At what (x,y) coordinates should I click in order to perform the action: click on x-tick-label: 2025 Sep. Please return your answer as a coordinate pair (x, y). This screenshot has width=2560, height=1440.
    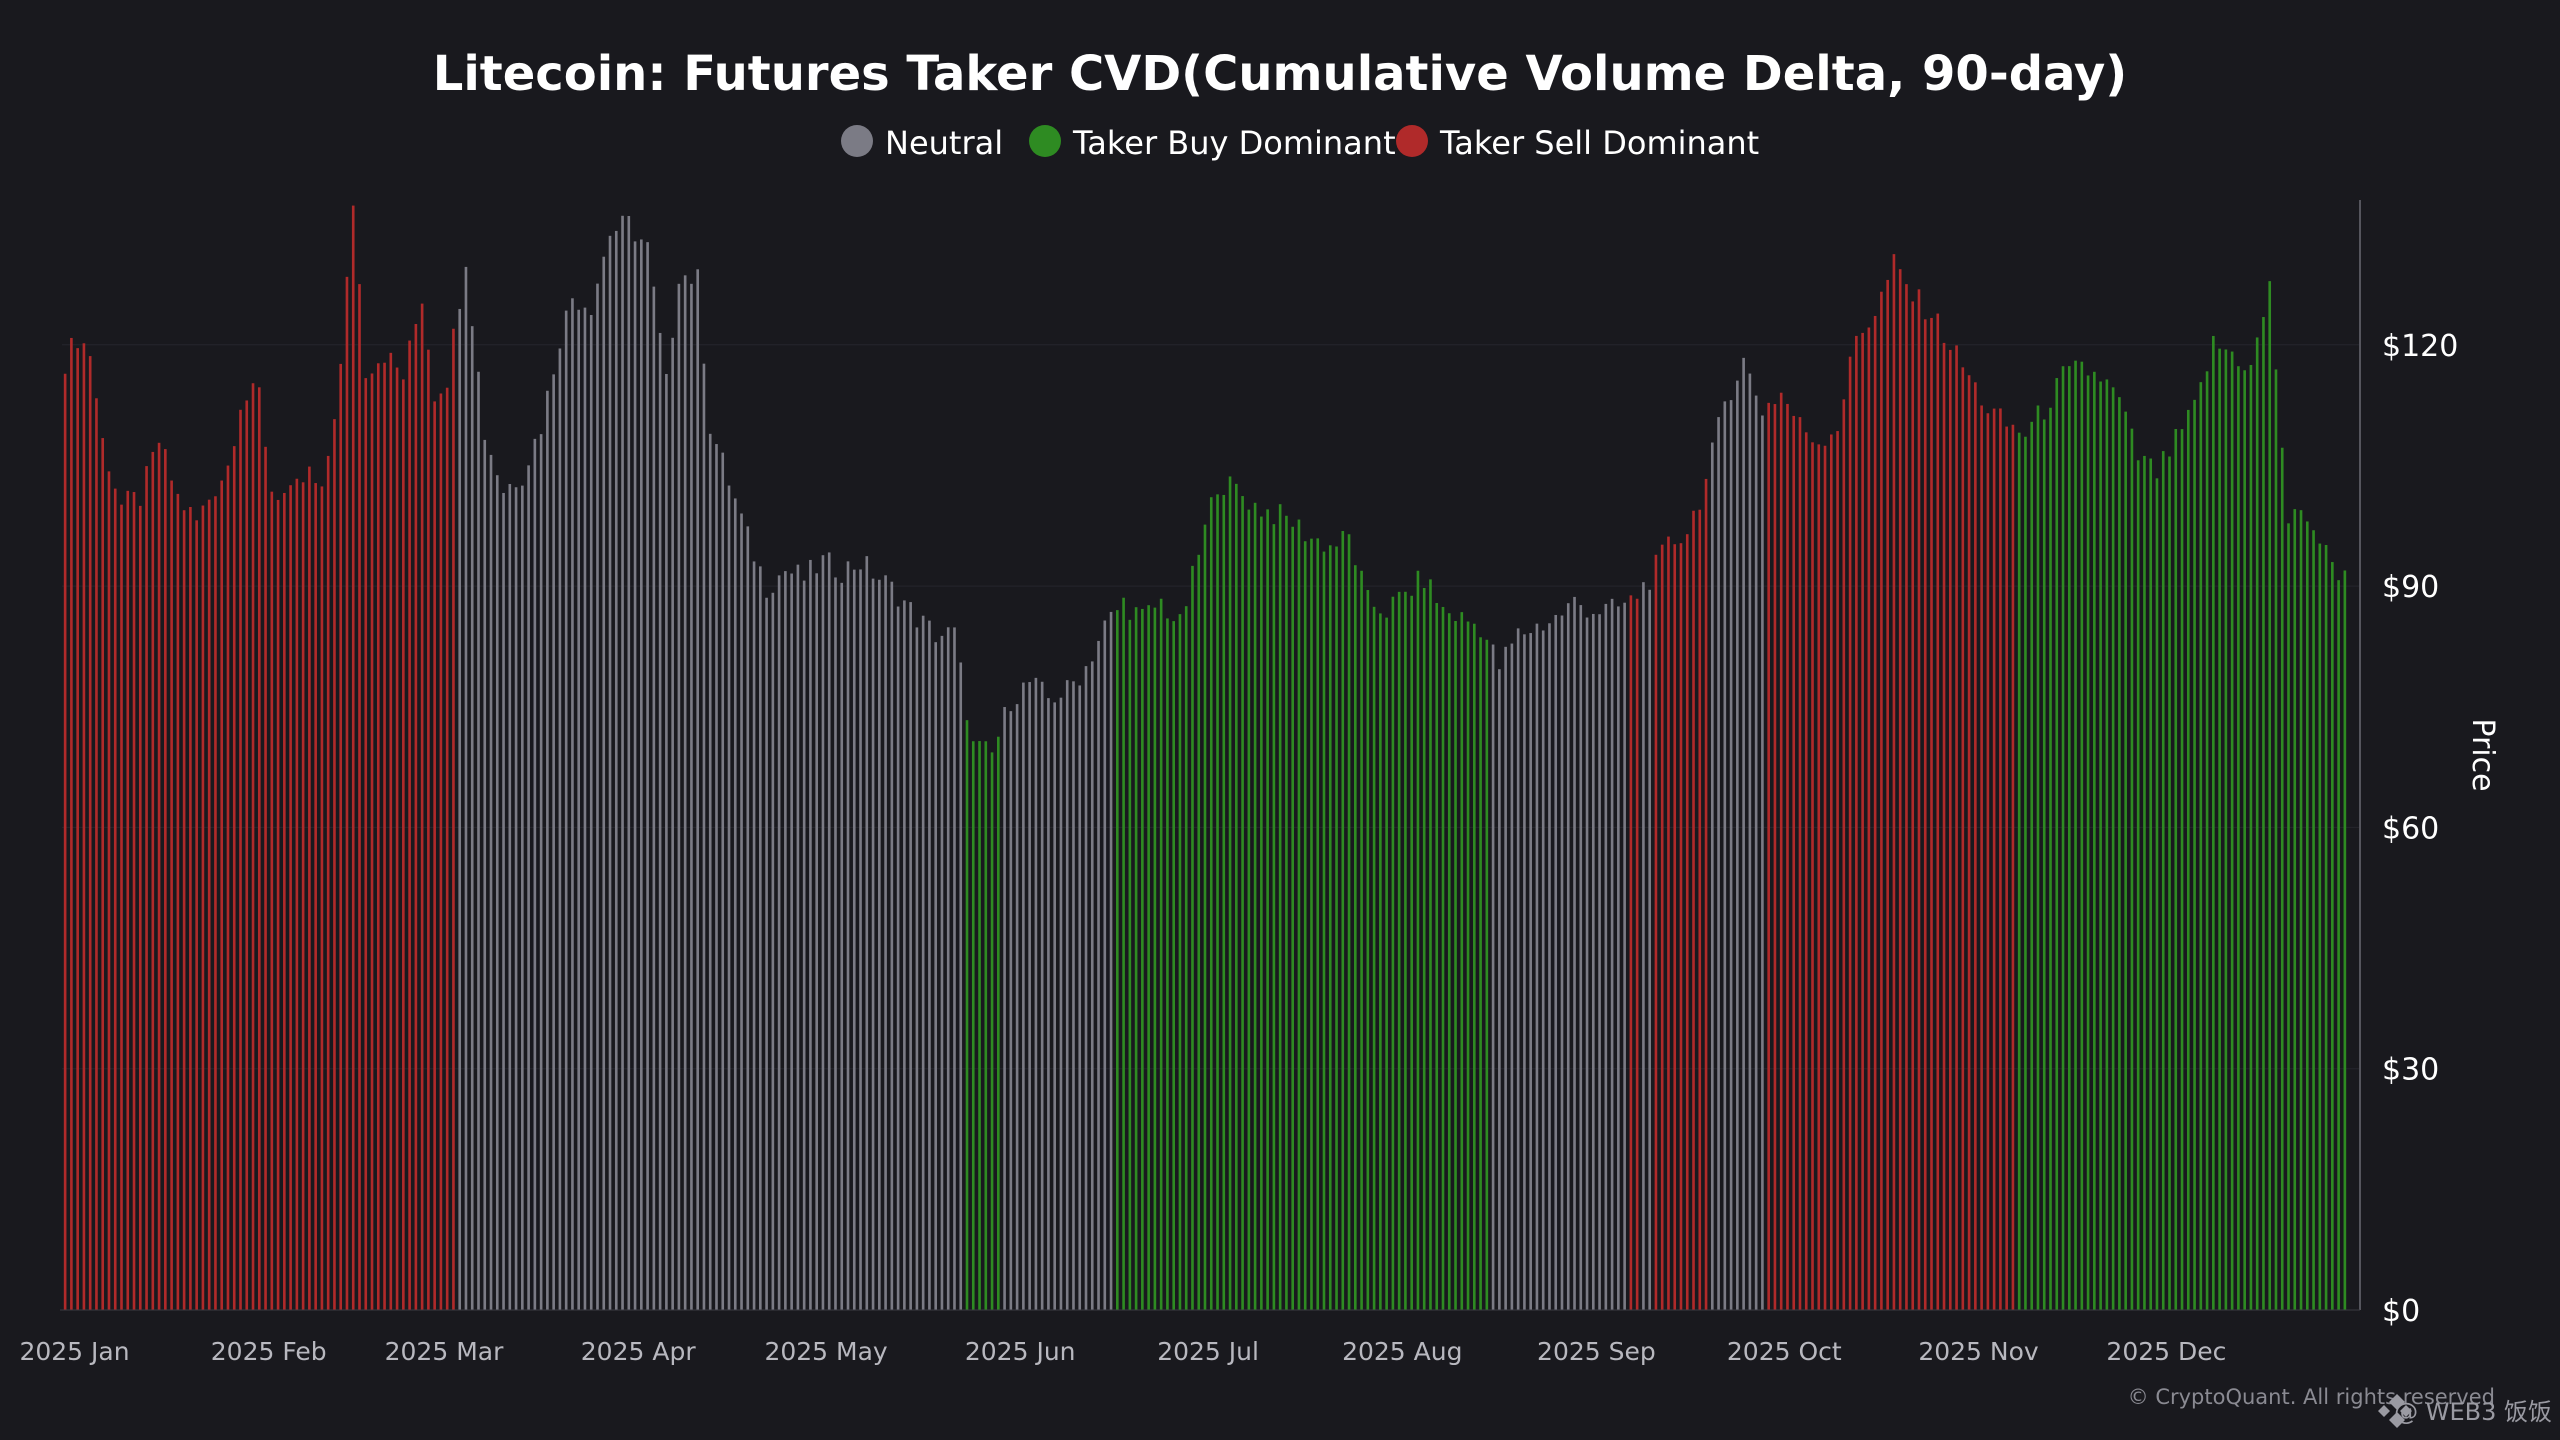
    Looking at the image, I should click on (1596, 1351).